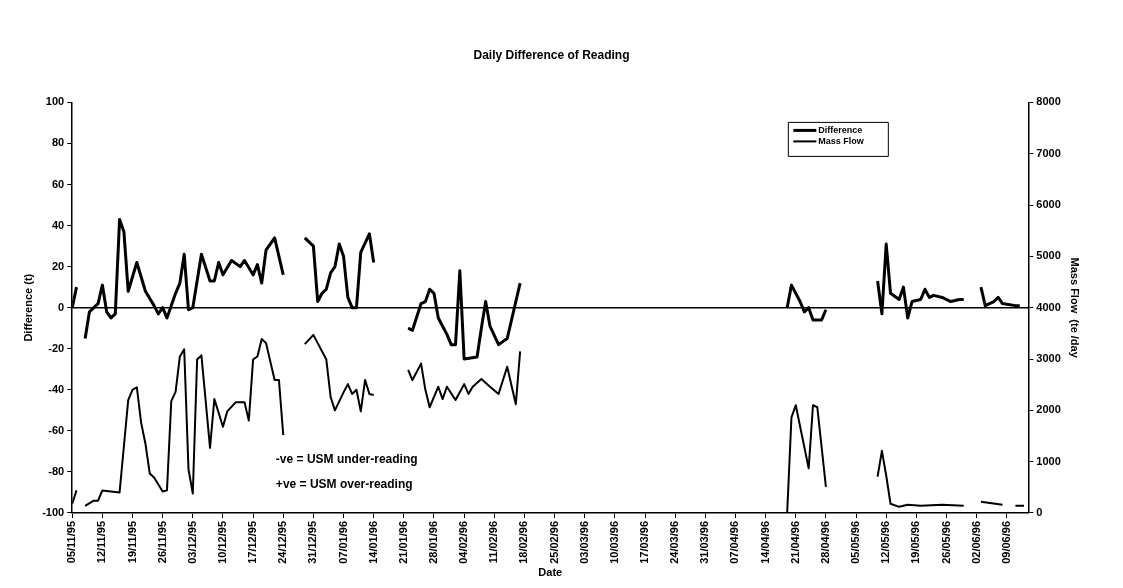 The image size is (1123, 588). What do you see at coordinates (58, 265) in the screenshot?
I see `y-tick-label: 20` at bounding box center [58, 265].